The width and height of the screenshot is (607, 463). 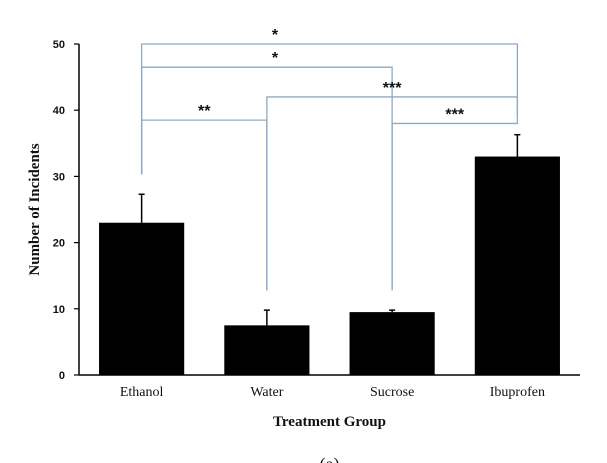 I want to click on bar-sucrose, so click(x=392, y=343).